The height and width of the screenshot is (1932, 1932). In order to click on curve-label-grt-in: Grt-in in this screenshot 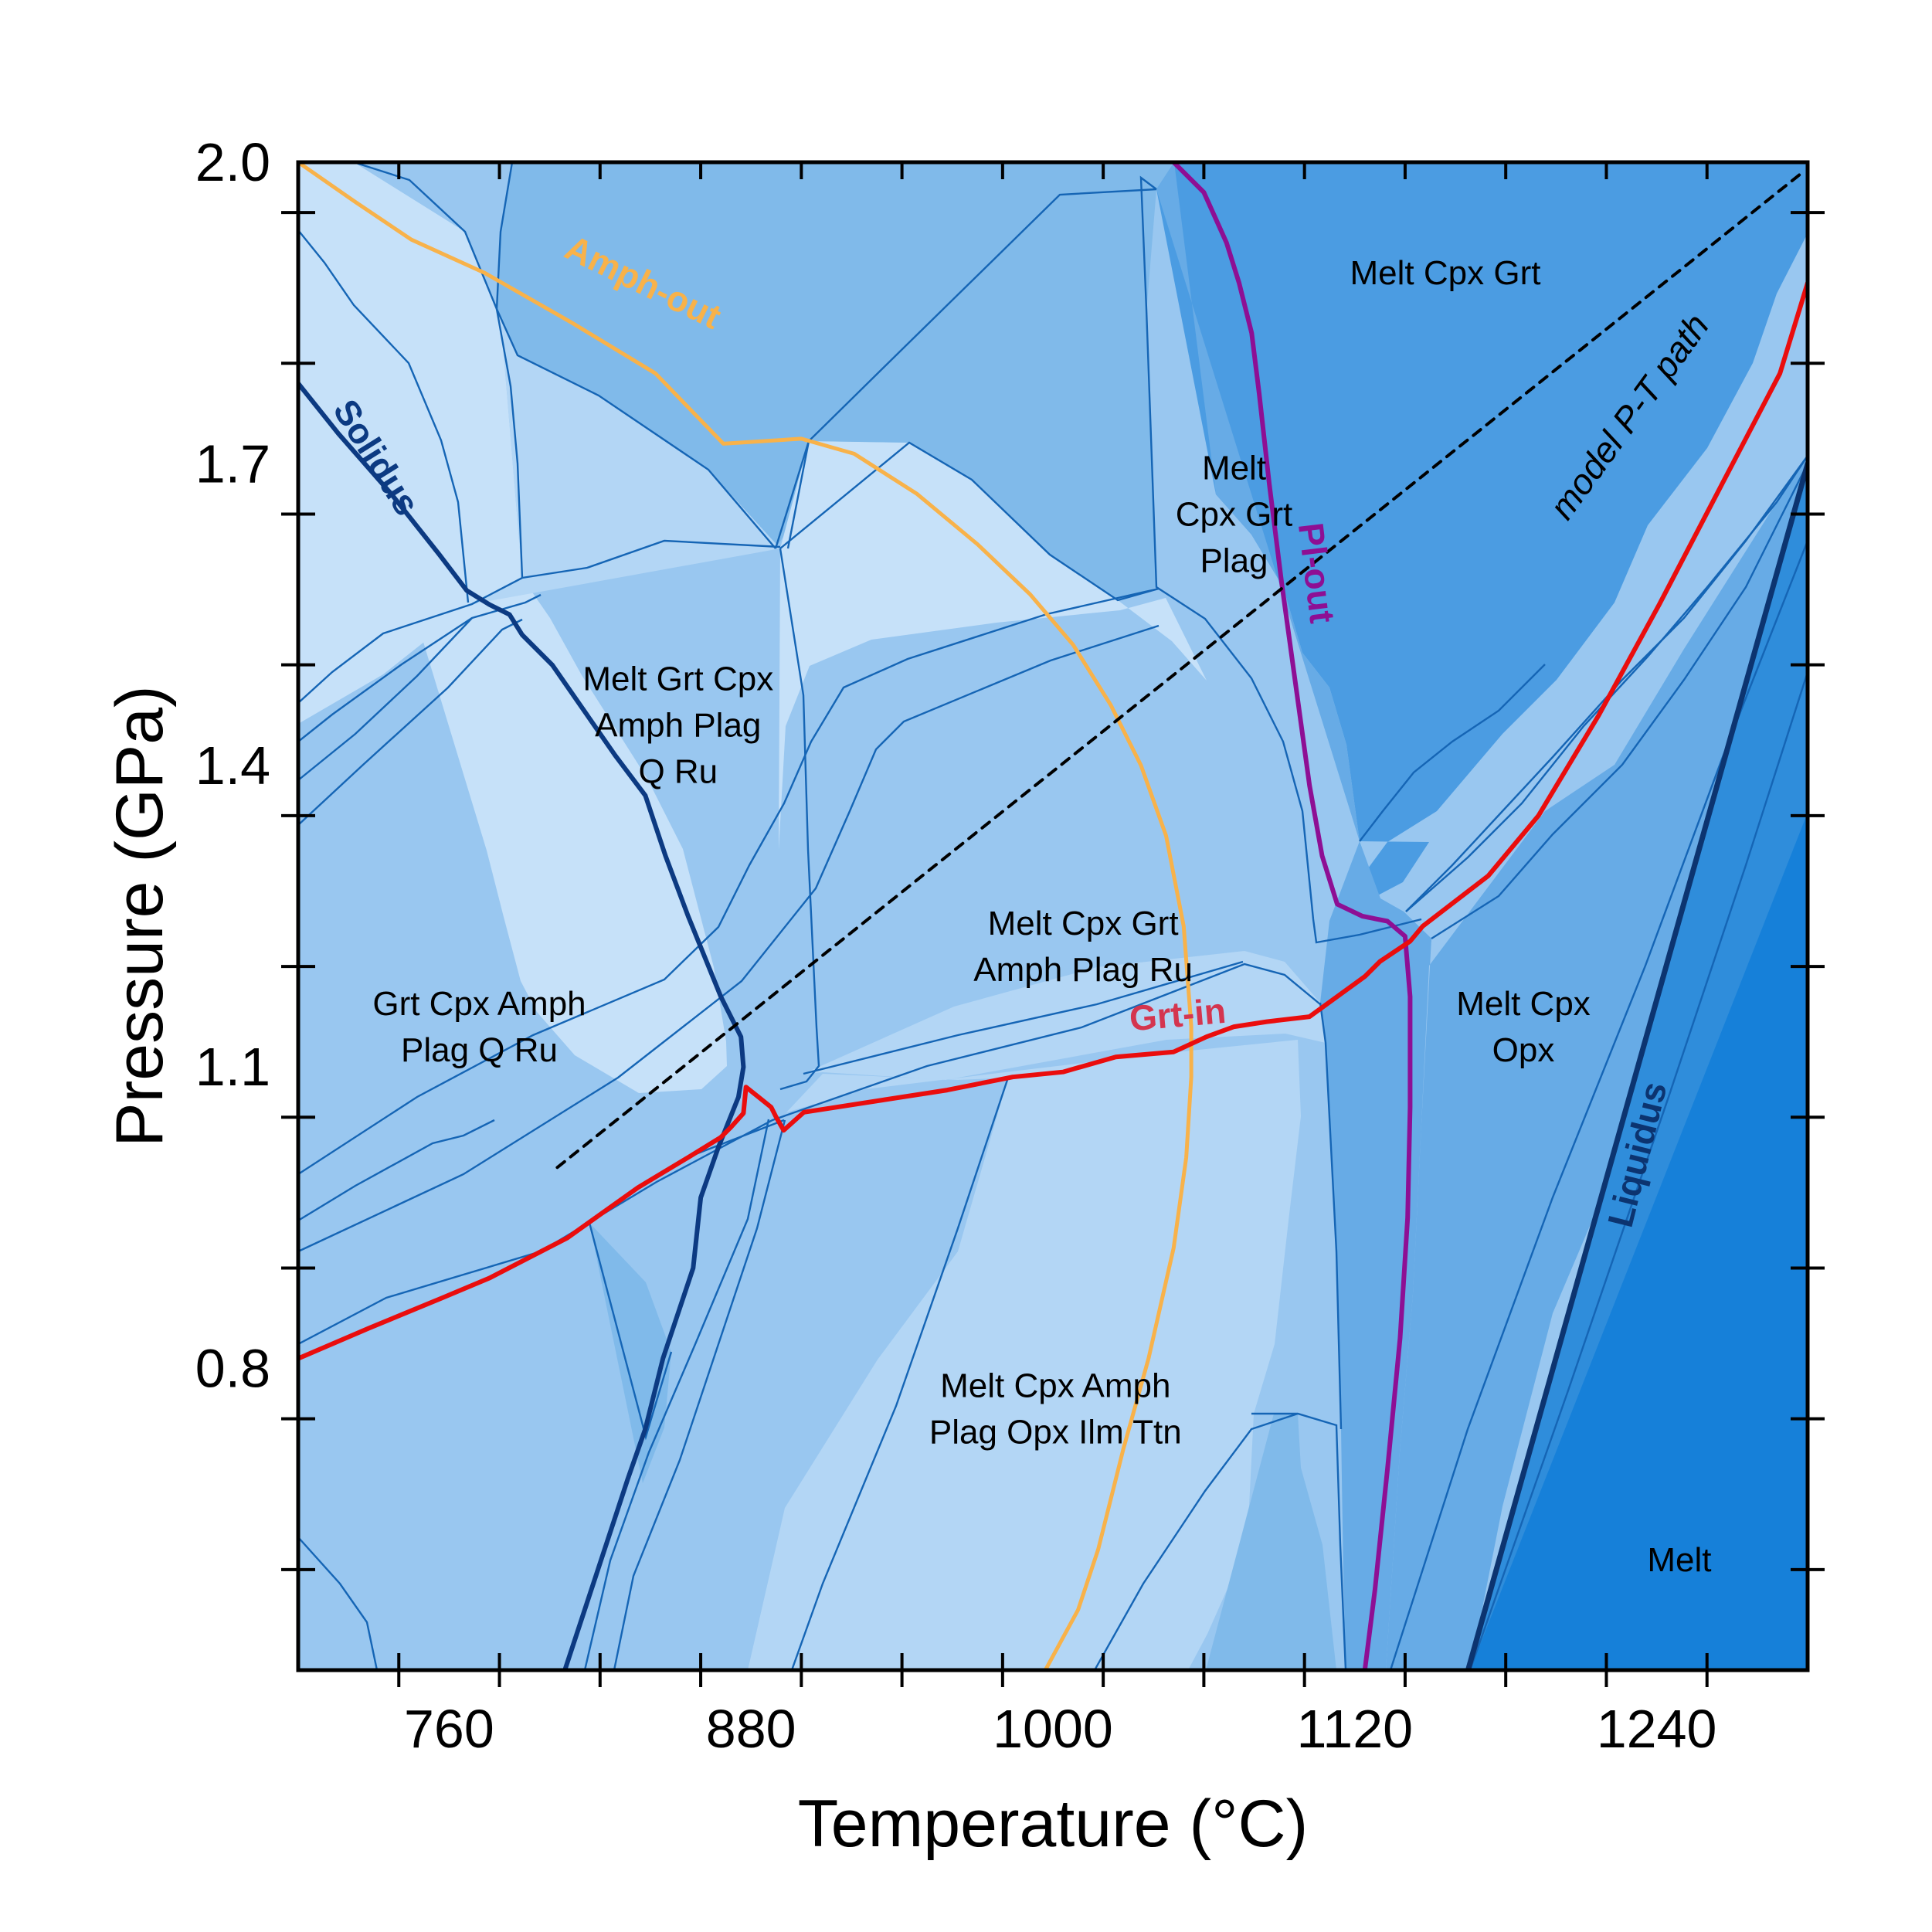, I will do `click(1178, 1015)`.